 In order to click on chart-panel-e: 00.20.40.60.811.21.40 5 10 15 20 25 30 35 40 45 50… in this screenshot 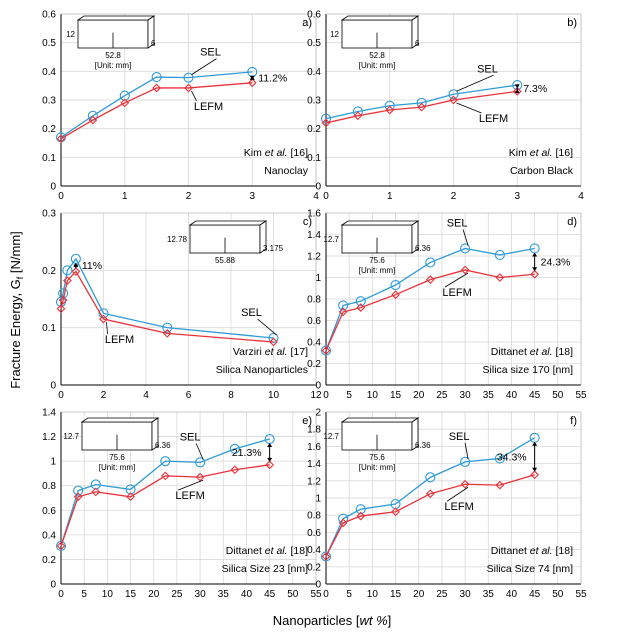, I will do `click(182, 504)`.